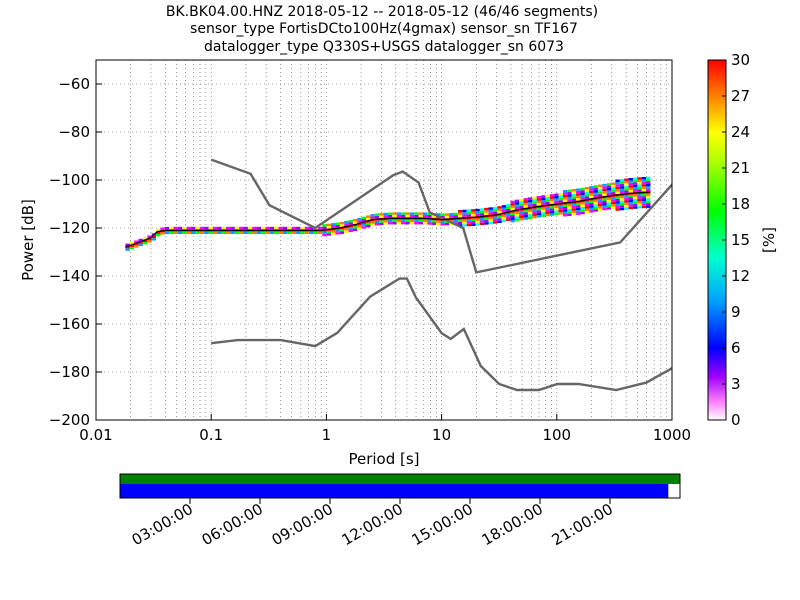  I want to click on colorbar-tick-label: 27, so click(740, 96).